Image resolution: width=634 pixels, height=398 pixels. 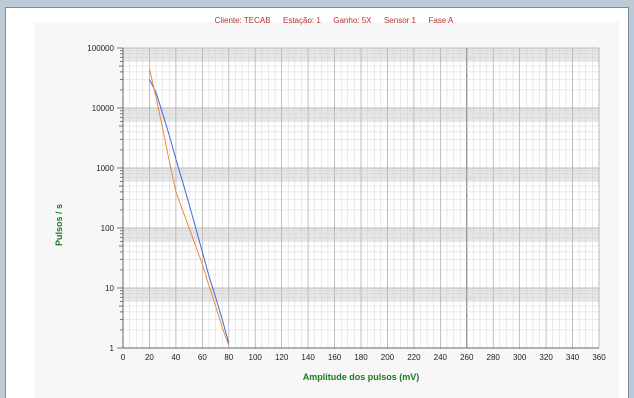 I want to click on x-tick-label: 60, so click(x=202, y=357).